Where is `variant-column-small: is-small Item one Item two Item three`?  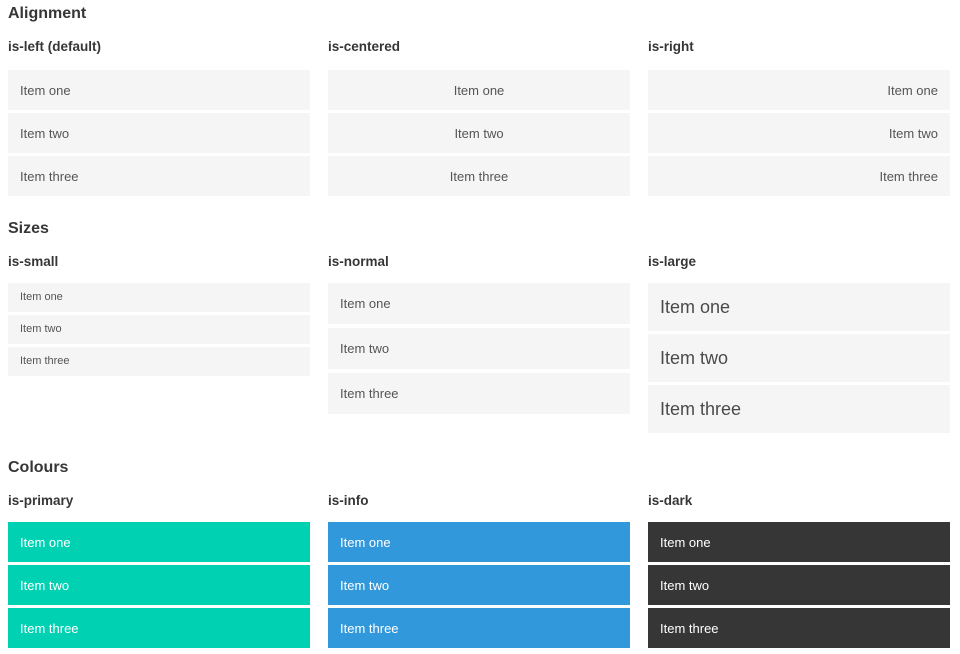 variant-column-small: is-small Item one Item two Item three is located at coordinates (159, 337).